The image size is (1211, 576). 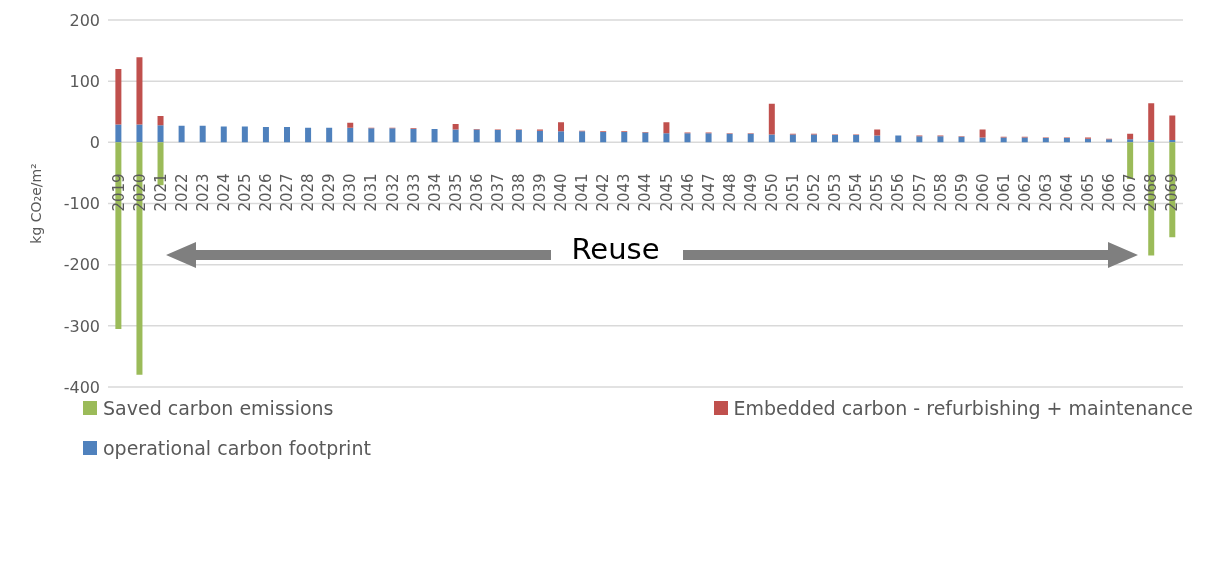 I want to click on x-tick-label: 2044, so click(x=645, y=192).